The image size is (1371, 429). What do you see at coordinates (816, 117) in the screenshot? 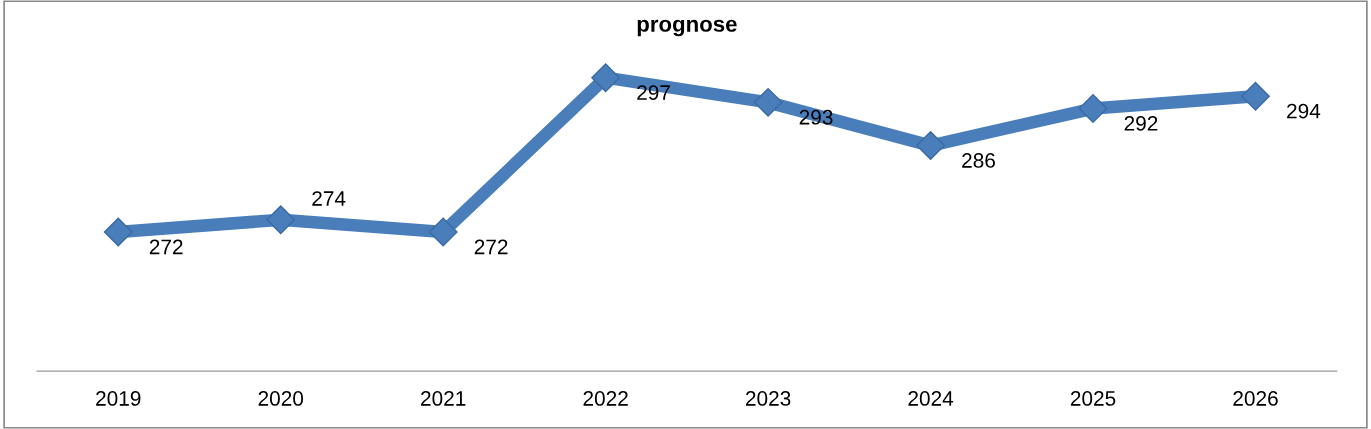
I see `data-label: 293` at bounding box center [816, 117].